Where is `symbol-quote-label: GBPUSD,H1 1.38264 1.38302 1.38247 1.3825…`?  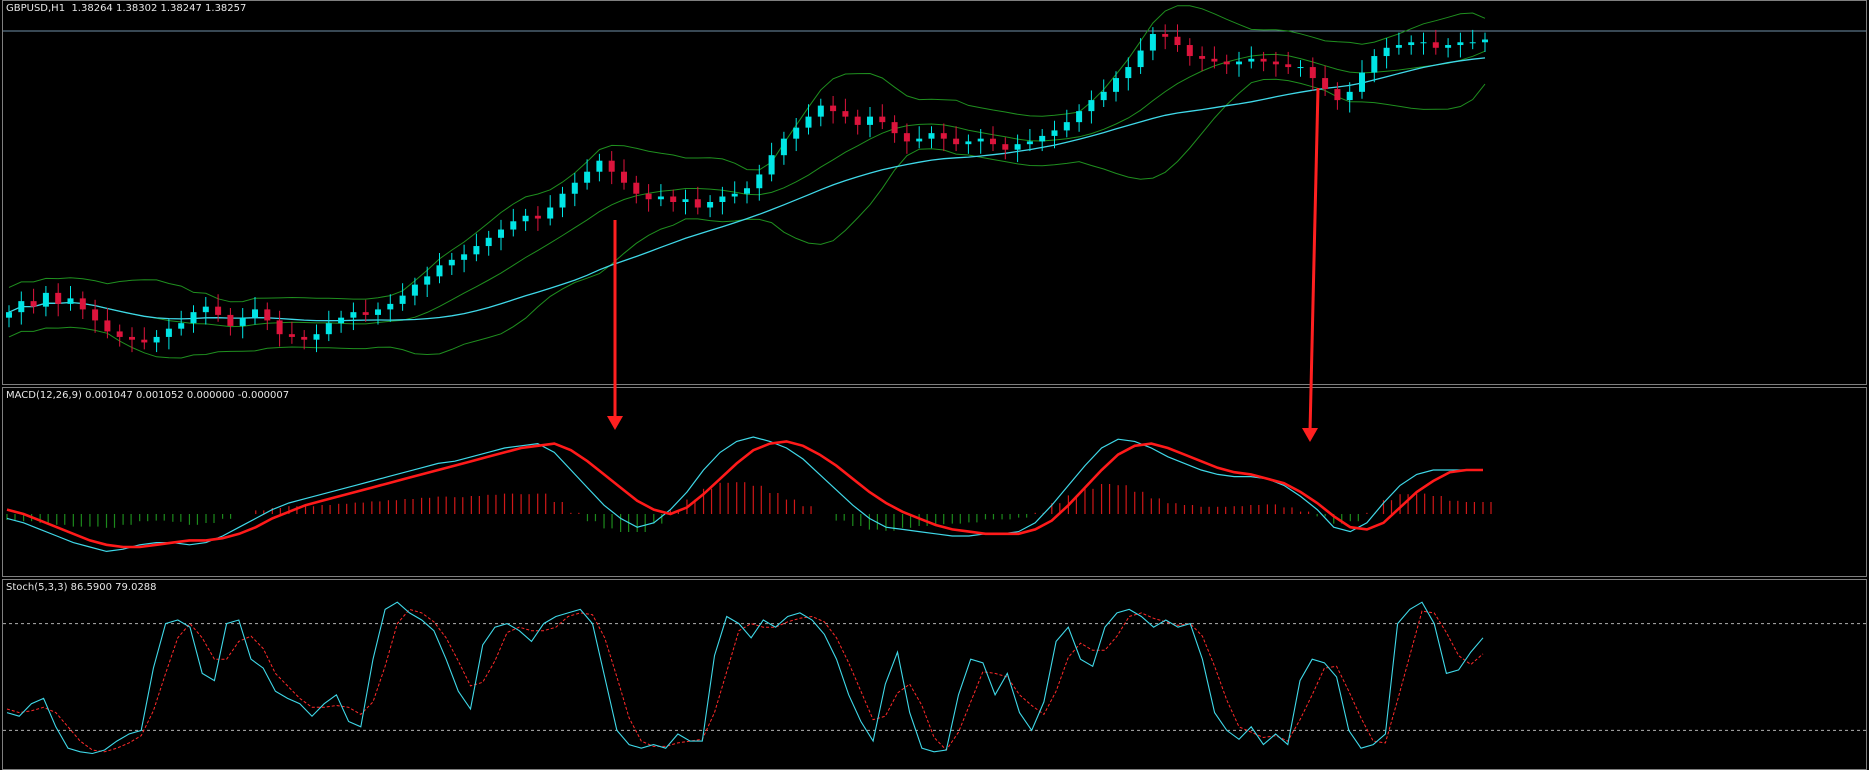
symbol-quote-label: GBPUSD,H1 1.38264 1.38302 1.38247 1.3825… is located at coordinates (126, 8).